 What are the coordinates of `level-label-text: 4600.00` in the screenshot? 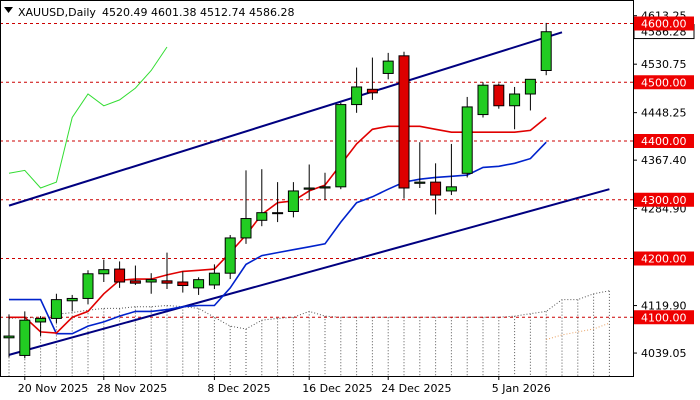 It's located at (664, 24).